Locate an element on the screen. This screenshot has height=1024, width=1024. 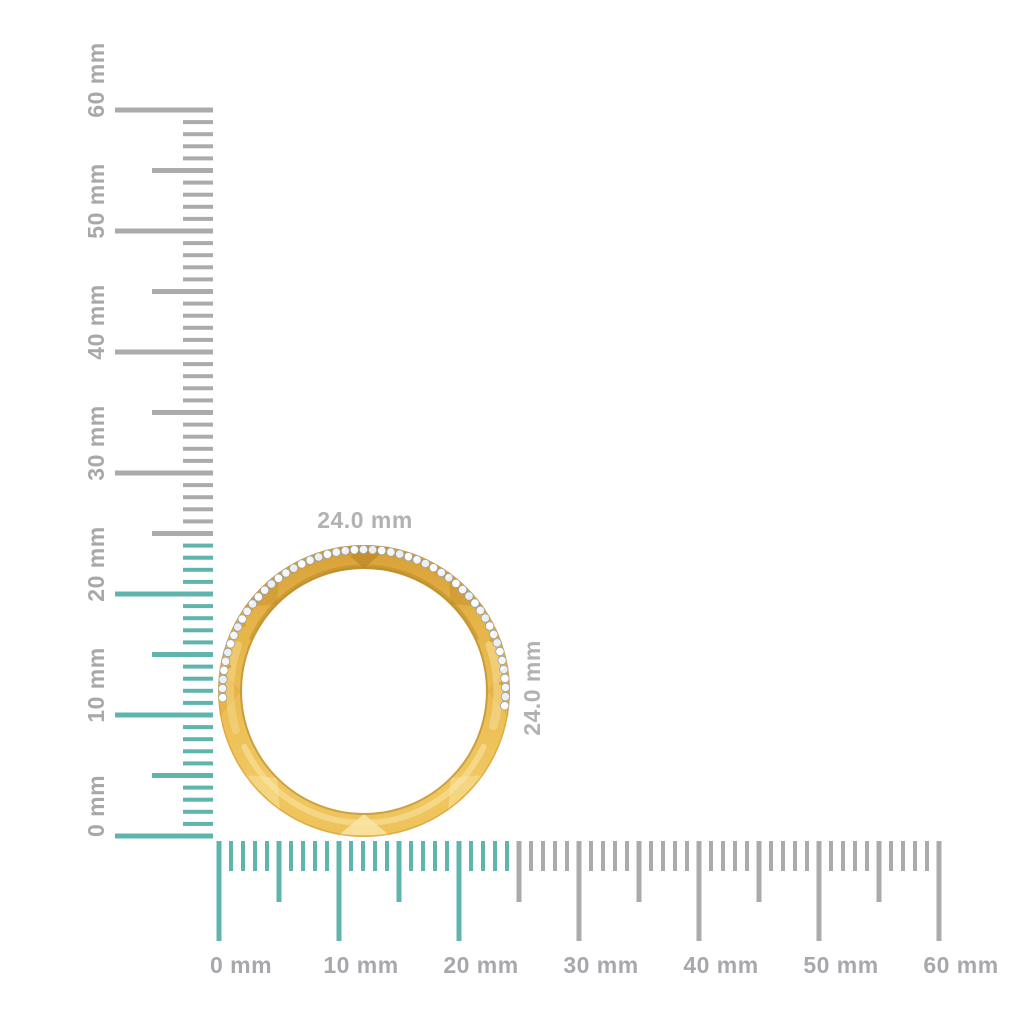
vertical-ruler-label: 40 mm is located at coordinates (96, 321).